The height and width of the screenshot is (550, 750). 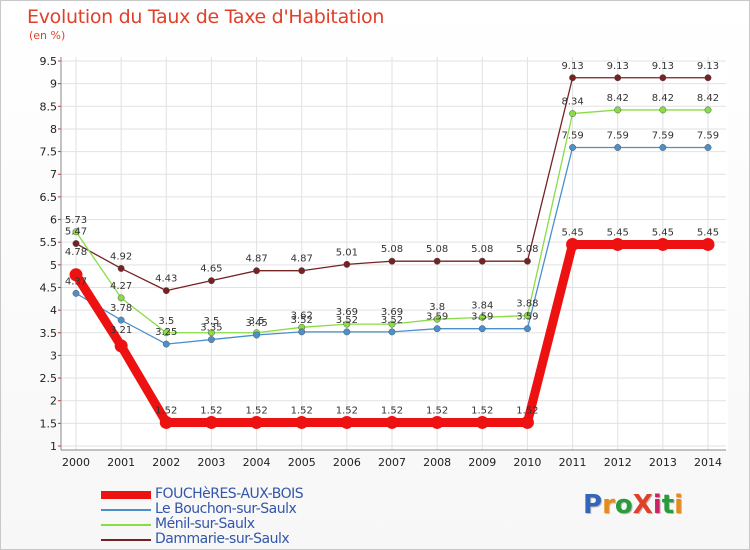 What do you see at coordinates (49, 61) in the screenshot?
I see `y-tick-label: 9.5` at bounding box center [49, 61].